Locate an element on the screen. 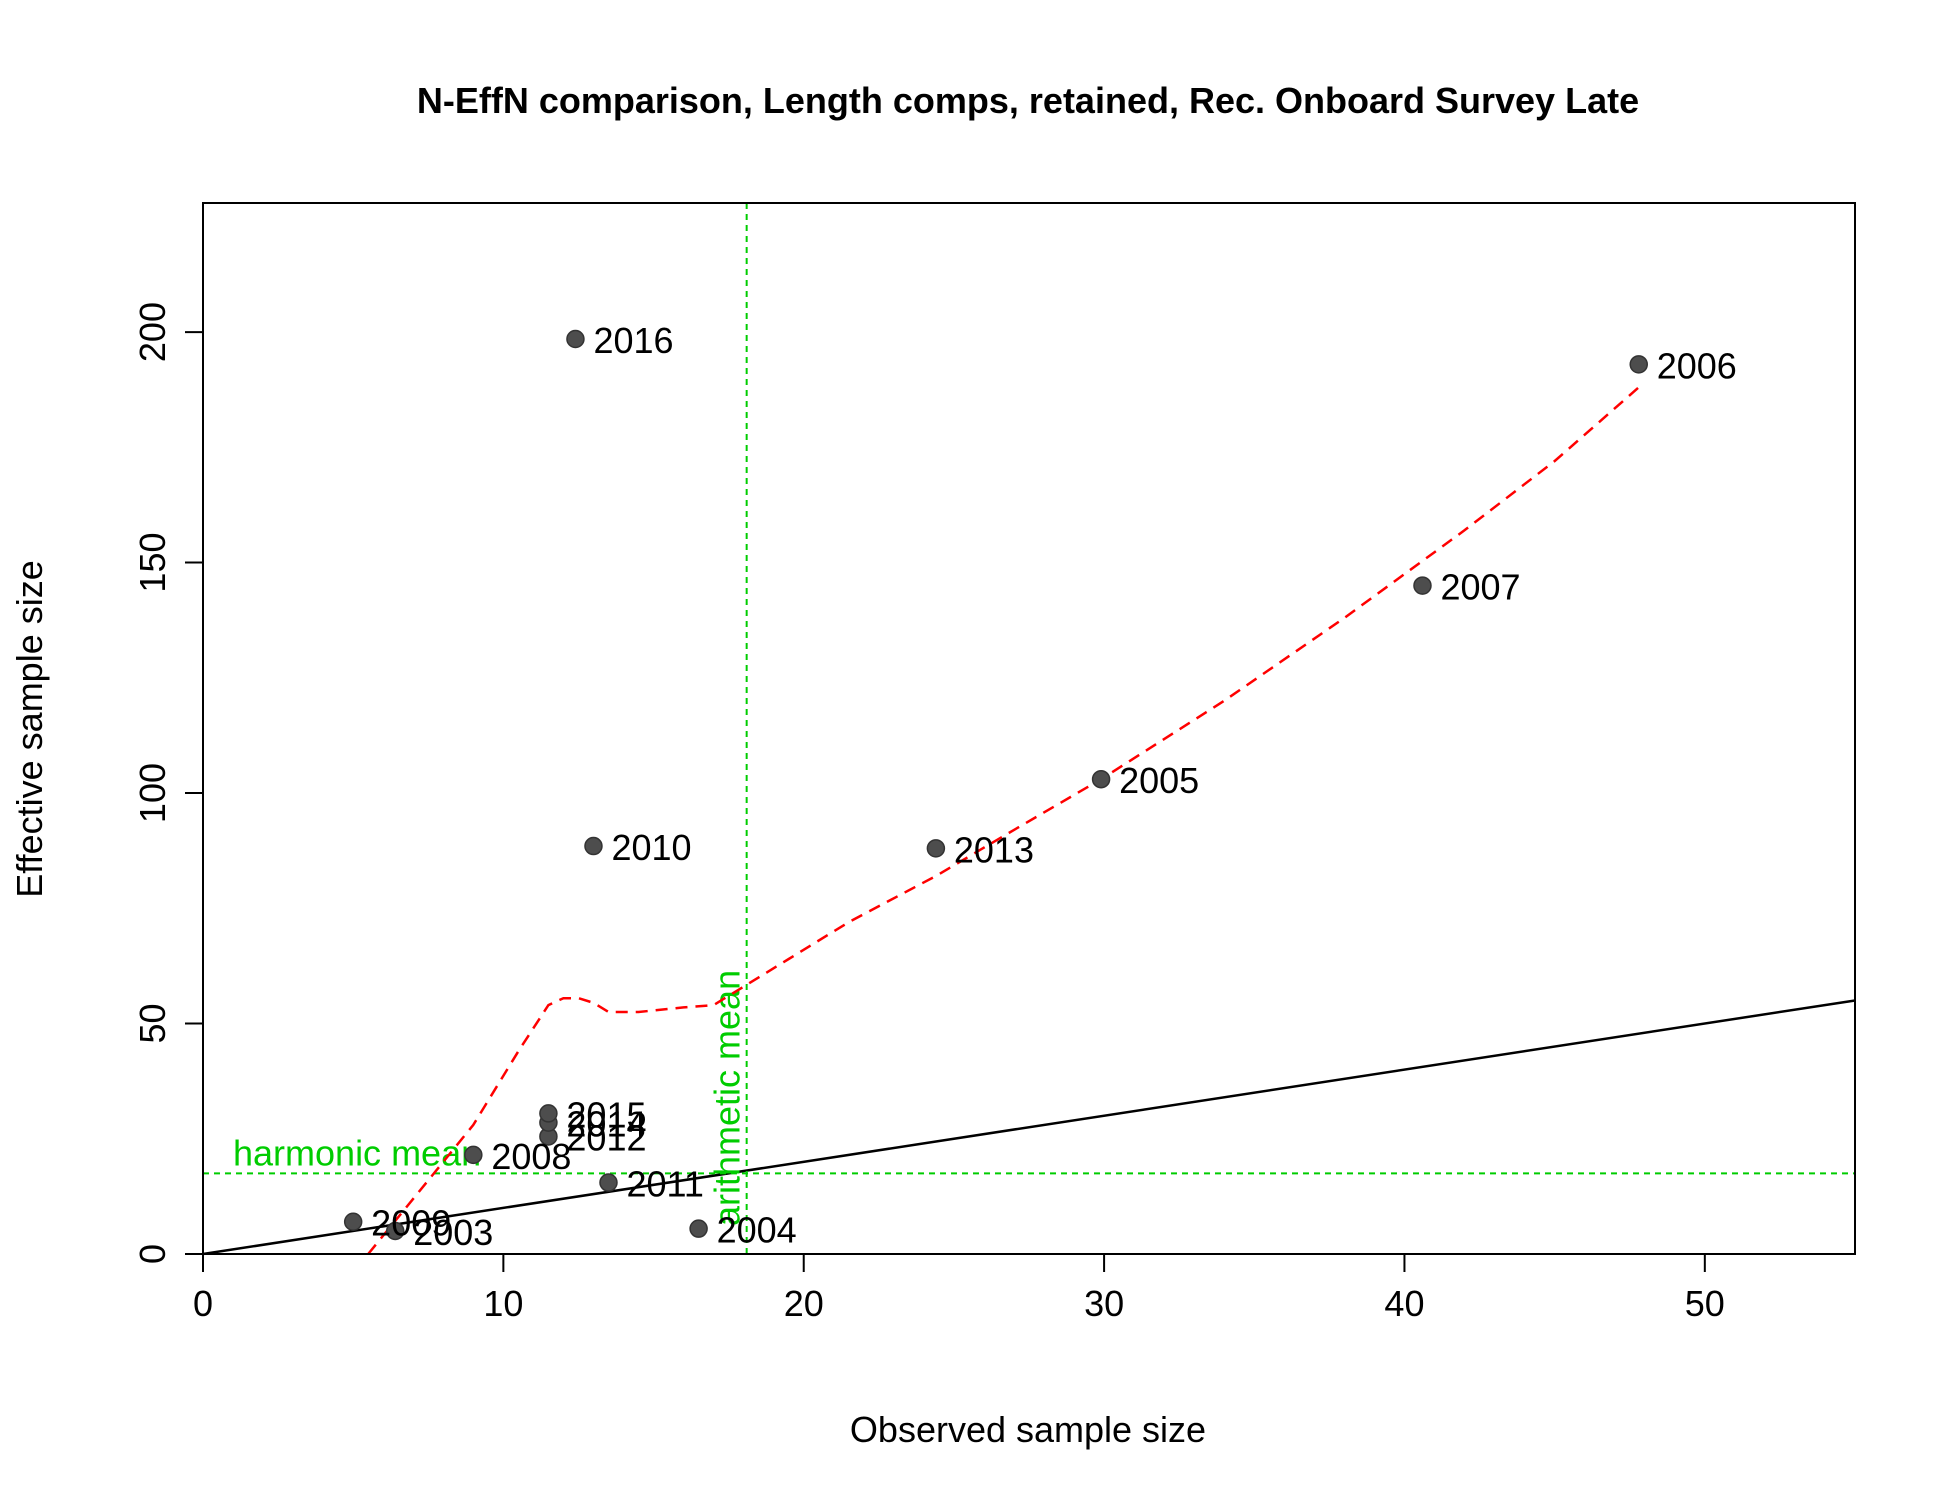 The height and width of the screenshot is (1500, 1950). point-label-2011: 2011 is located at coordinates (664, 1184).